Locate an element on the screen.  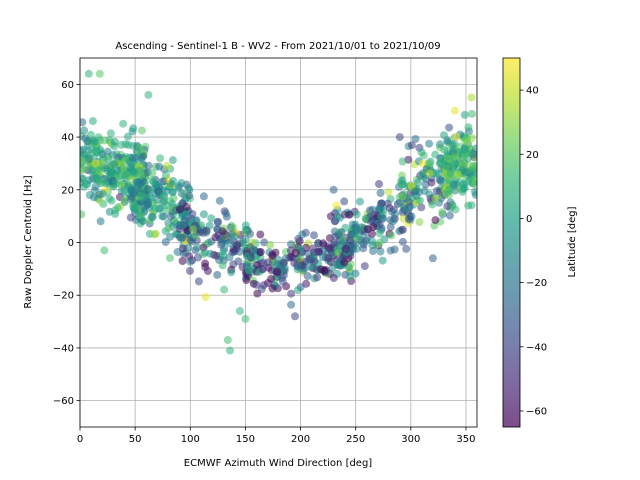
x-axis-label: ECMWF Azimuth Wind Direction [deg] is located at coordinates (278, 463).